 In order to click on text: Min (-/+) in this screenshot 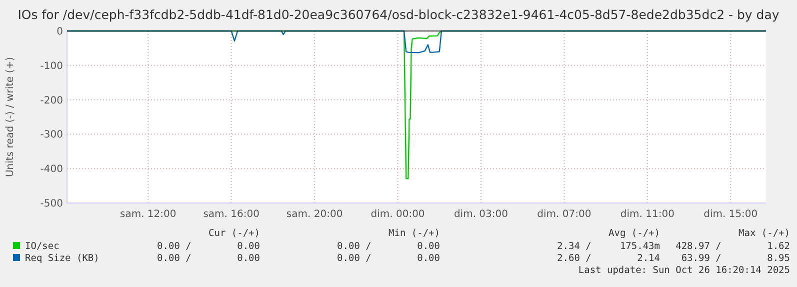, I will do `click(414, 233)`.